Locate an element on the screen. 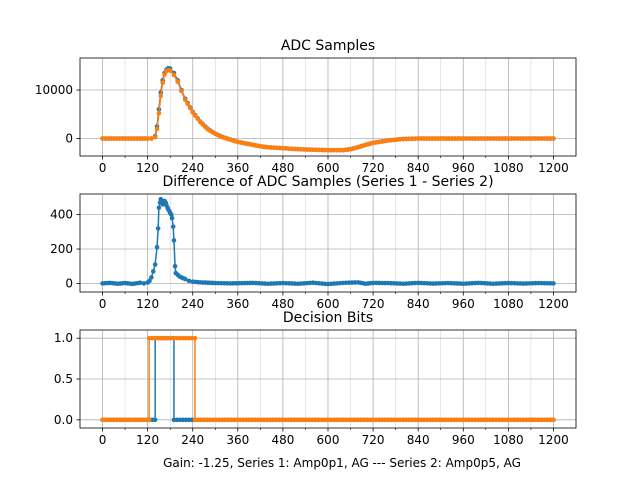  y-tick-label: 1.0 is located at coordinates (63, 338).